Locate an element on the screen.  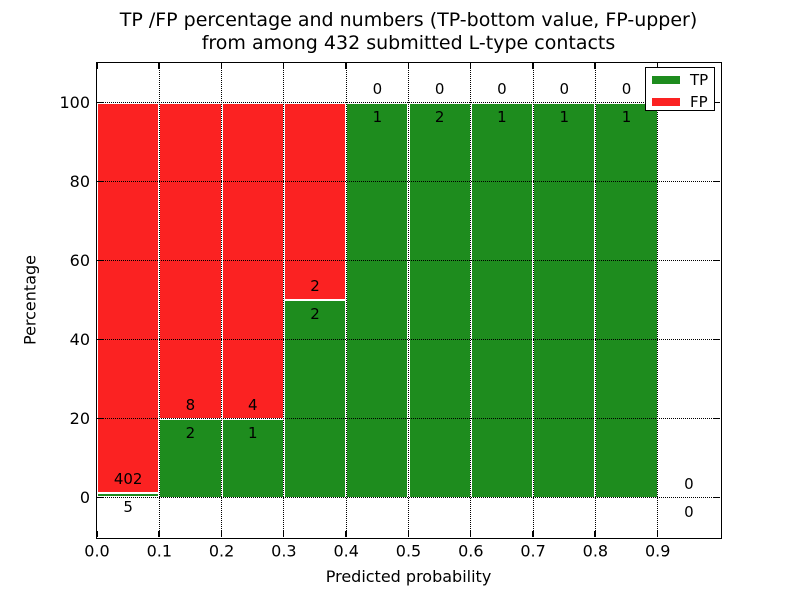
legend-entry-tp: TP is located at coordinates (680, 80).